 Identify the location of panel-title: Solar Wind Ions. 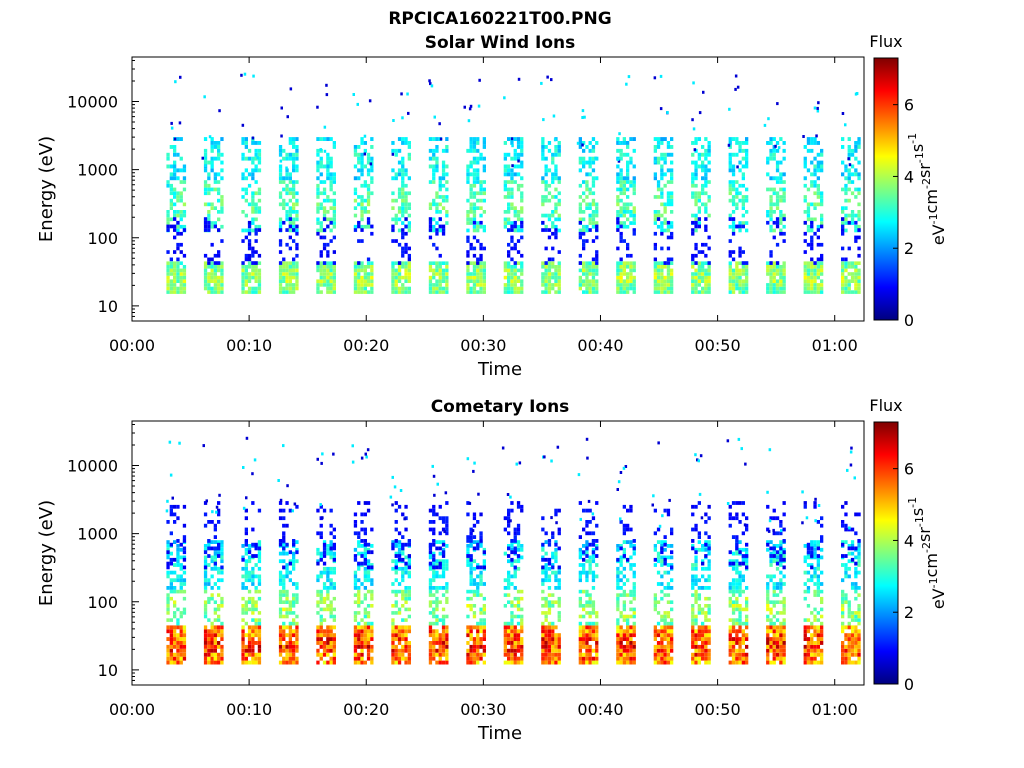
(500, 43).